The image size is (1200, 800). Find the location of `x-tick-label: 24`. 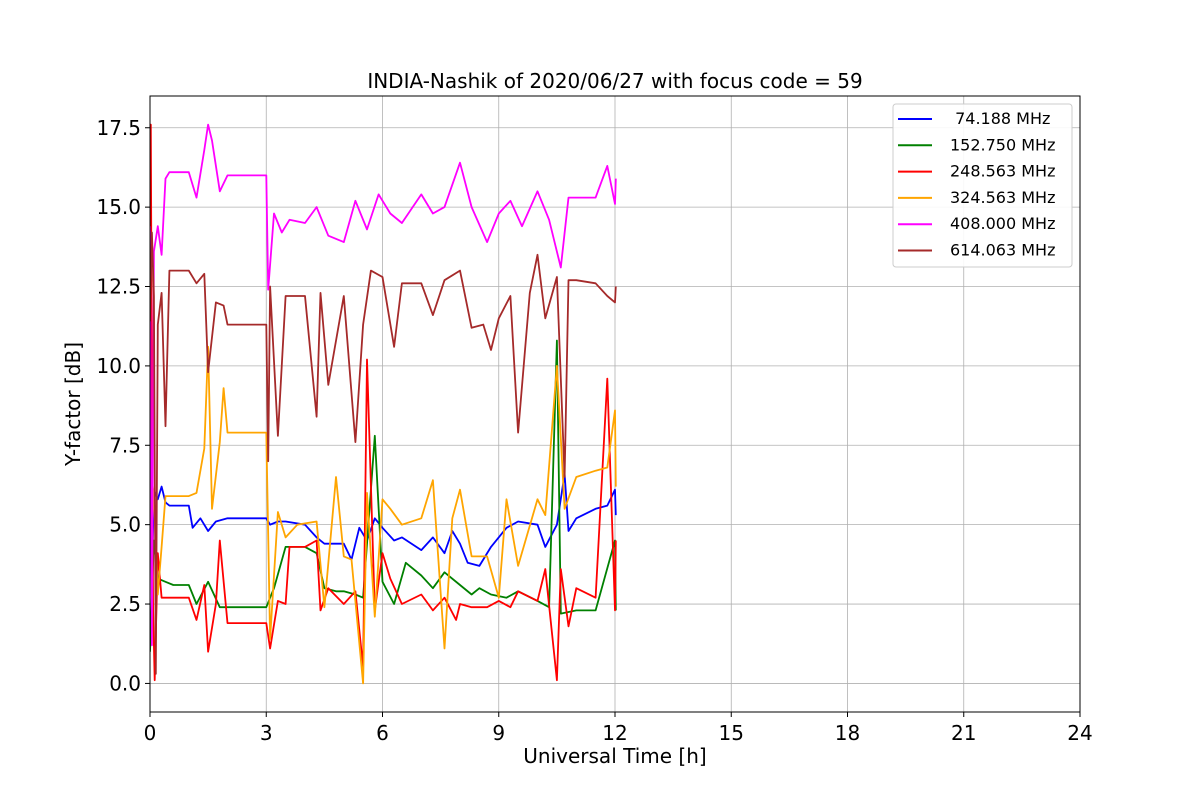

x-tick-label: 24 is located at coordinates (1079, 733).